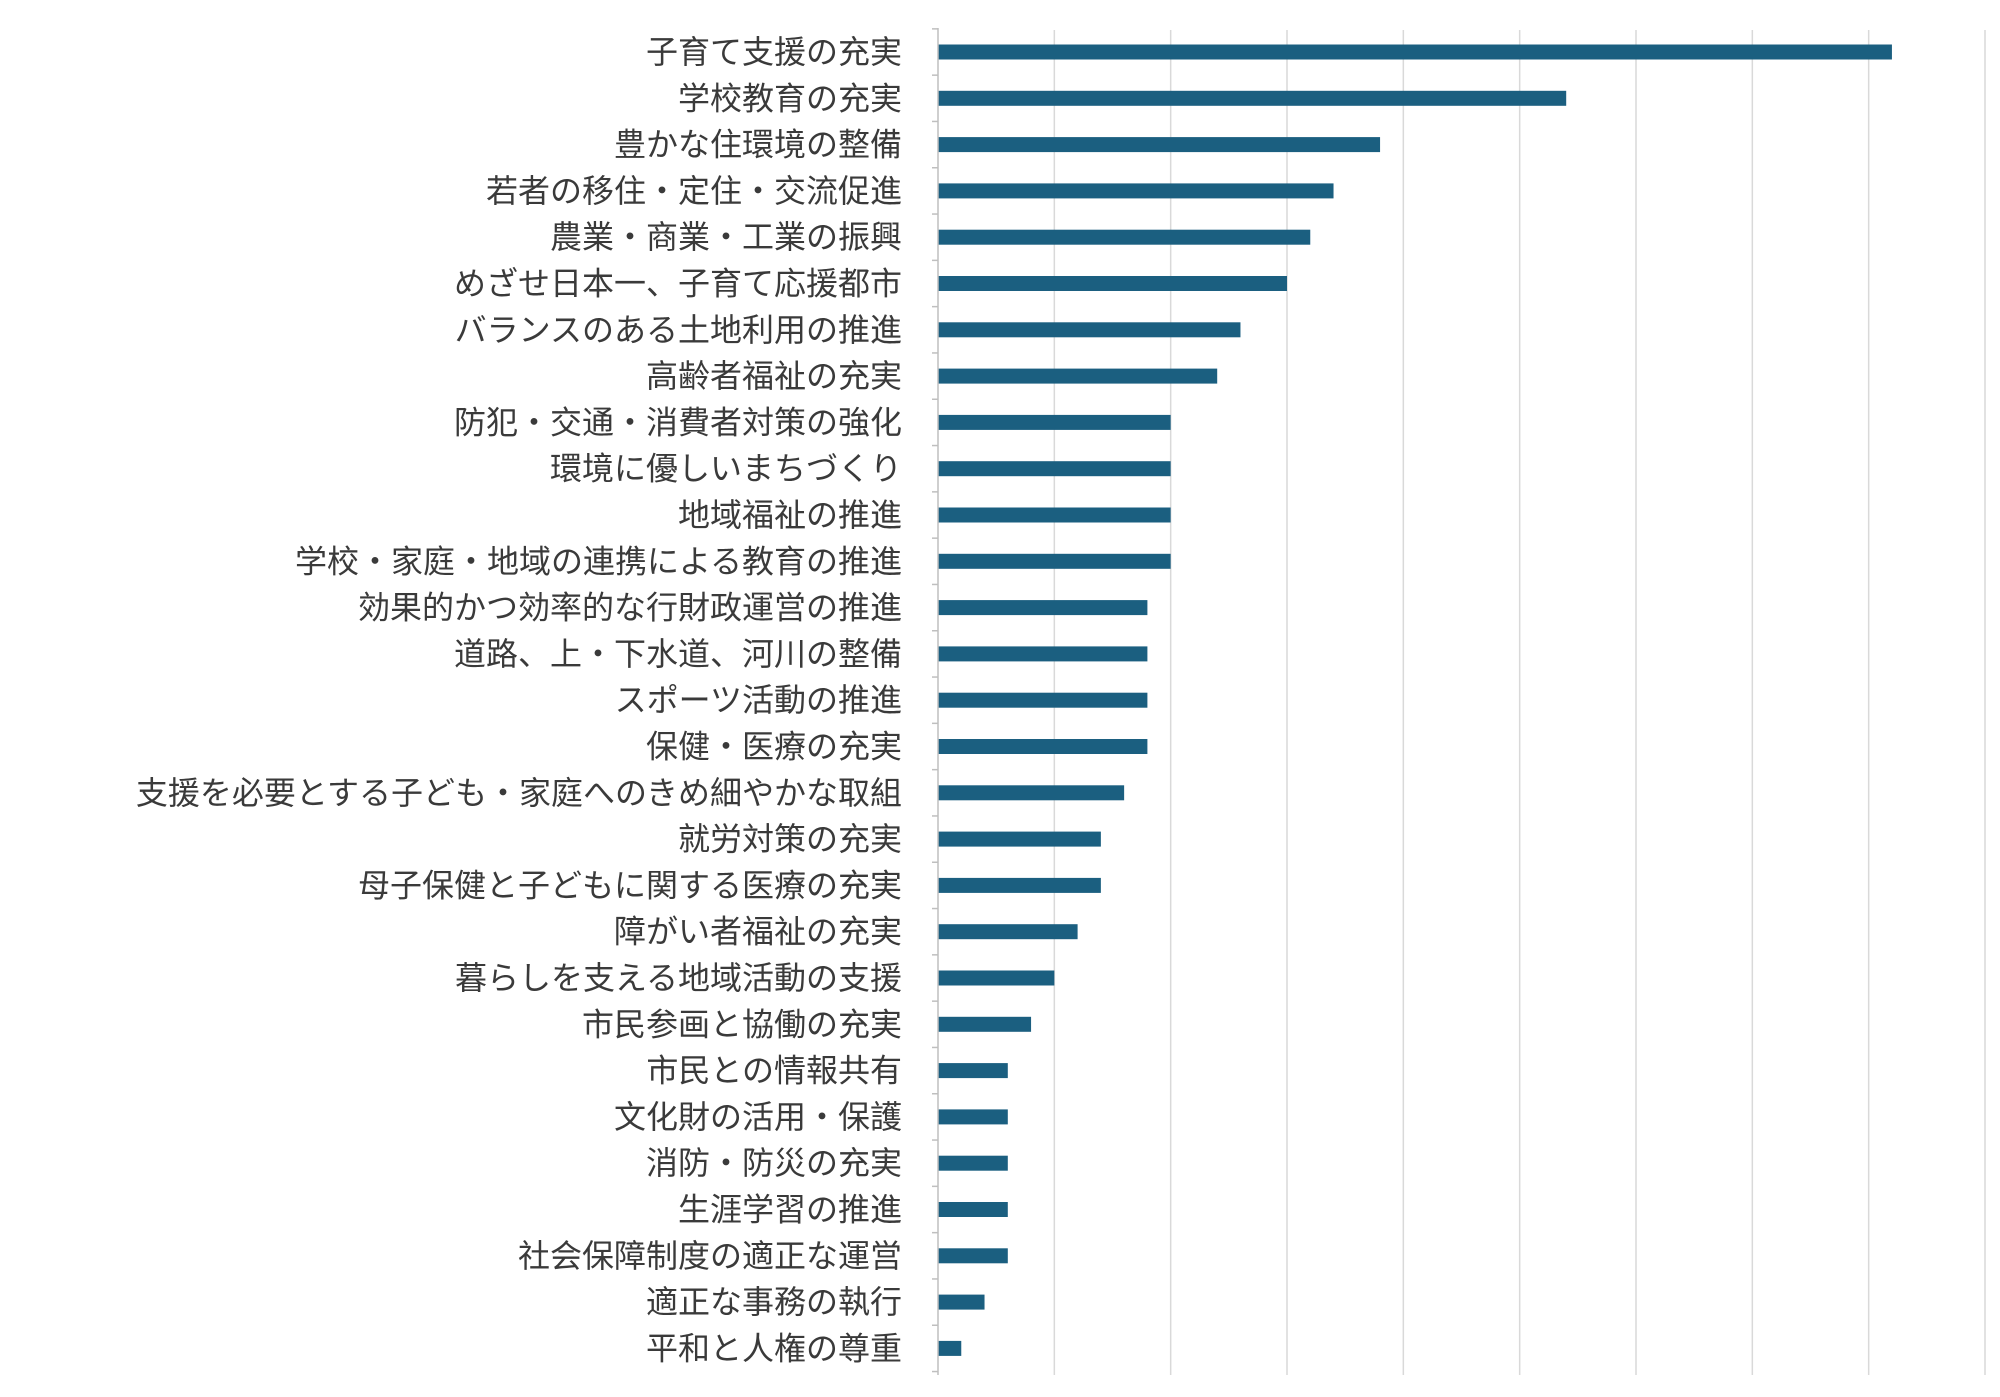 This screenshot has height=1397, width=2000. What do you see at coordinates (630, 608) in the screenshot?
I see `category-label: 効果的かつ効率的な行財政運営の推進` at bounding box center [630, 608].